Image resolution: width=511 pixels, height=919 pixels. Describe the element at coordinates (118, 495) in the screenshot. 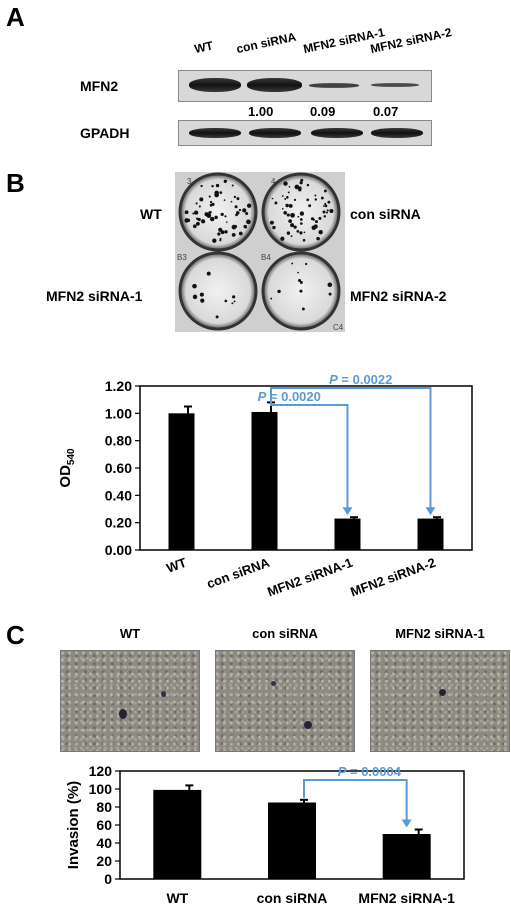

I see `y-tick-label: 0.40` at that location.